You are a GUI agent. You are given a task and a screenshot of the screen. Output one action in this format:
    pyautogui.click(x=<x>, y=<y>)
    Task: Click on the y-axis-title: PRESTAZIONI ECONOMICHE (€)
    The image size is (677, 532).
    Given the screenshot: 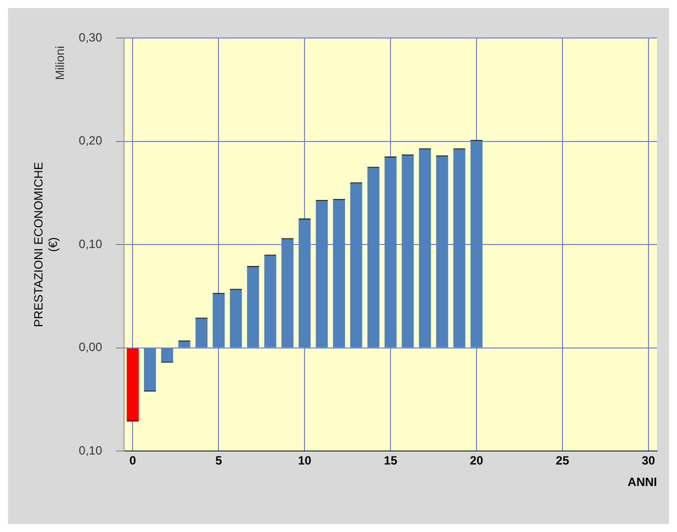 What is the action you would take?
    pyautogui.click(x=46, y=245)
    